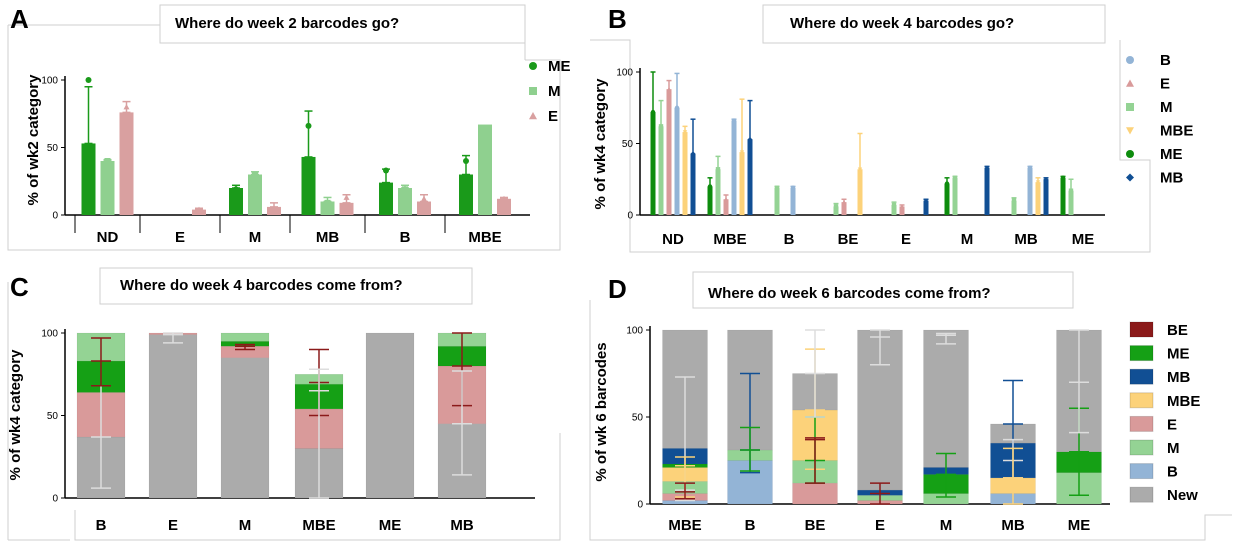  What do you see at coordinates (967, 239) in the screenshot?
I see `panel-b-x-tick-label: M` at bounding box center [967, 239].